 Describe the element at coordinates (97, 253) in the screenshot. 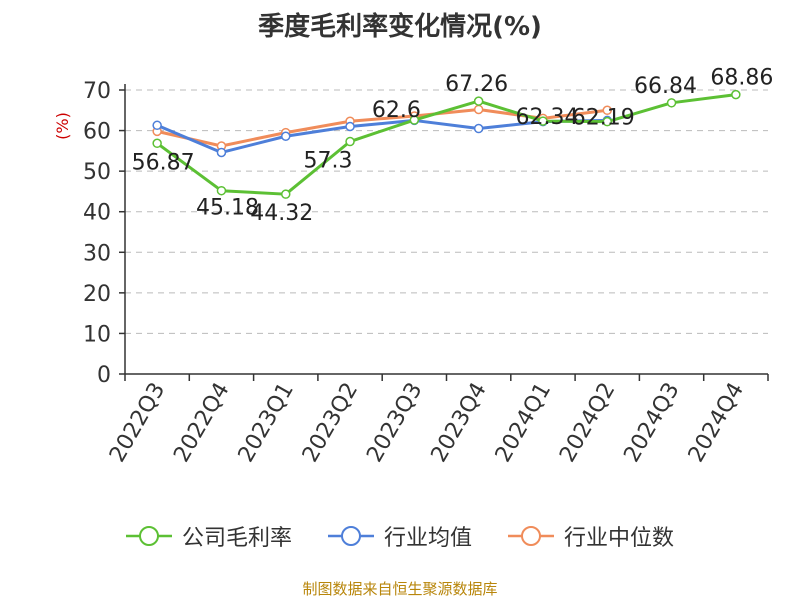

I see `y-tick-label: 30` at that location.